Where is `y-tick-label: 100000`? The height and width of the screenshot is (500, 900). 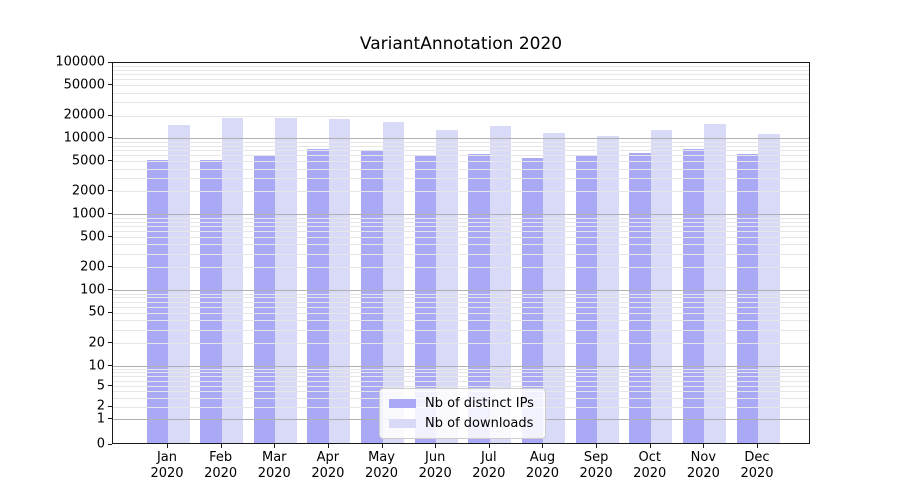 y-tick-label: 100000 is located at coordinates (80, 62).